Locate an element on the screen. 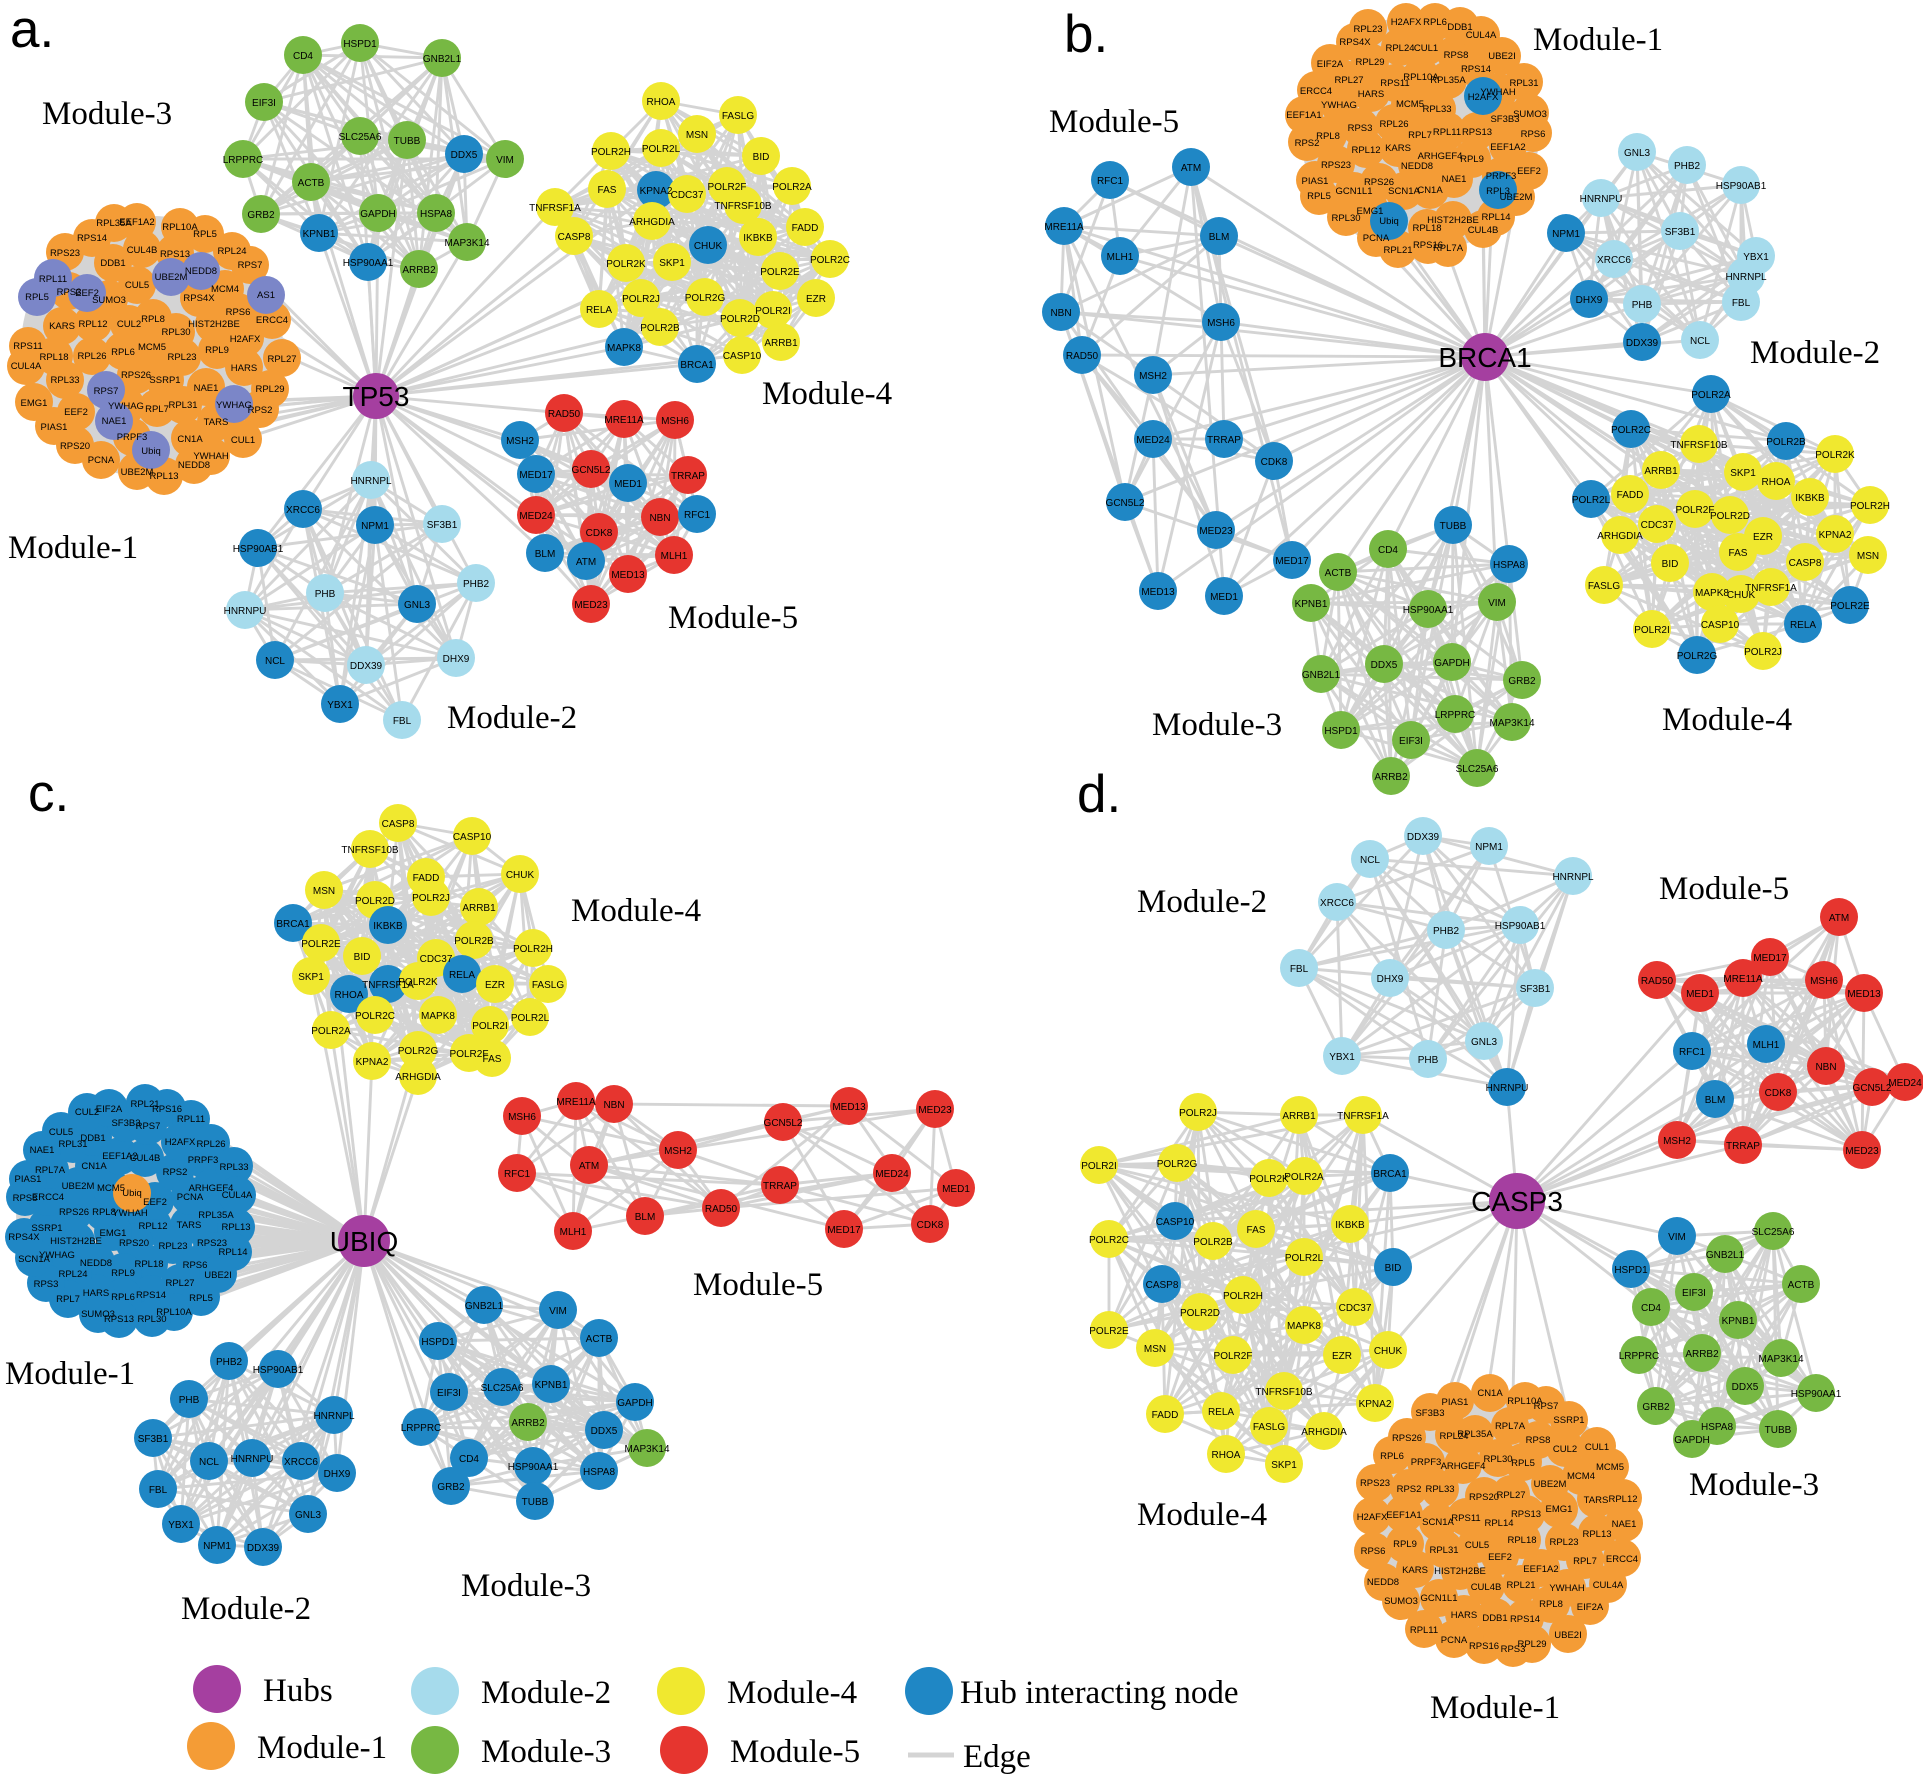 Image resolution: width=1923 pixels, height=1780 pixels. svg-text: GCN5L2 is located at coordinates (1125, 503).